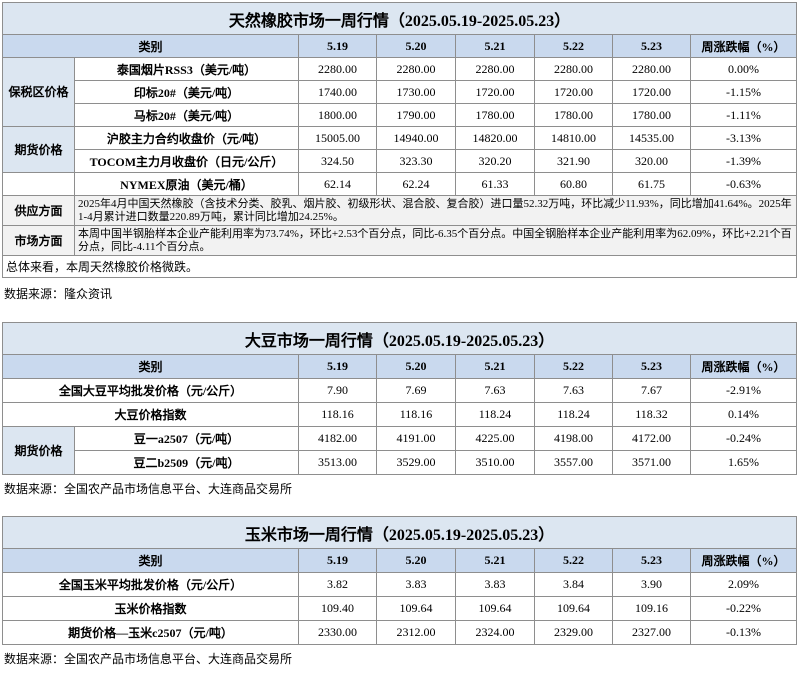  Describe the element at coordinates (399, 338) in the screenshot. I see `table-title: 大豆市场一周行情（2025.05.19-2025.05.23）` at that location.